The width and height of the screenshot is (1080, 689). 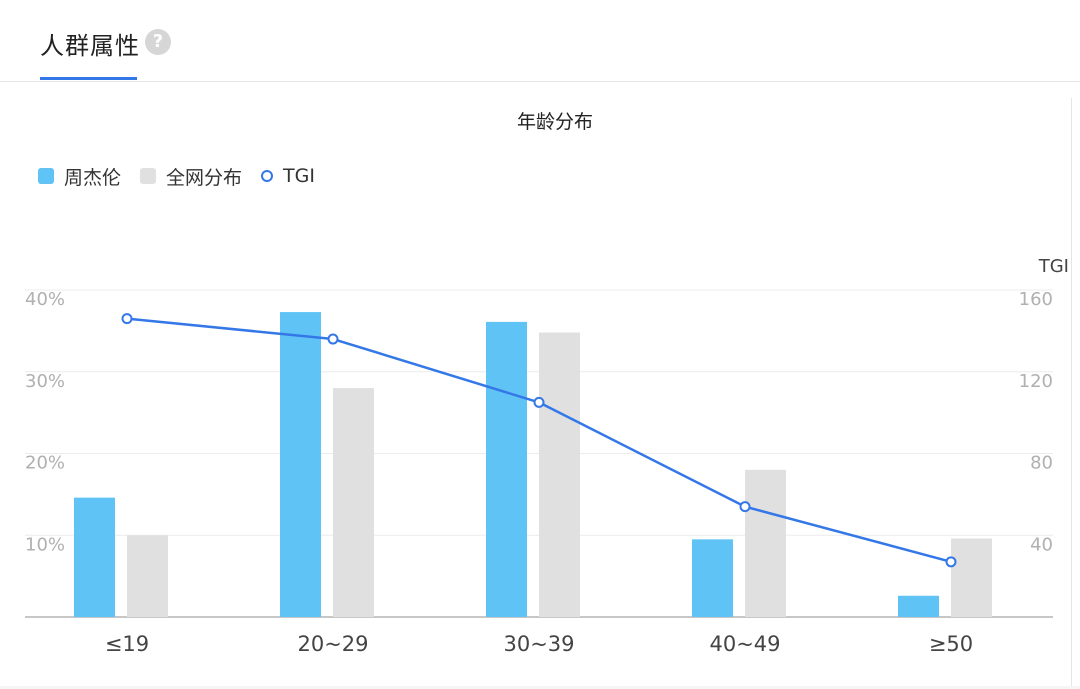 I want to click on legend-label-baseline: 全网分布, so click(x=204, y=177).